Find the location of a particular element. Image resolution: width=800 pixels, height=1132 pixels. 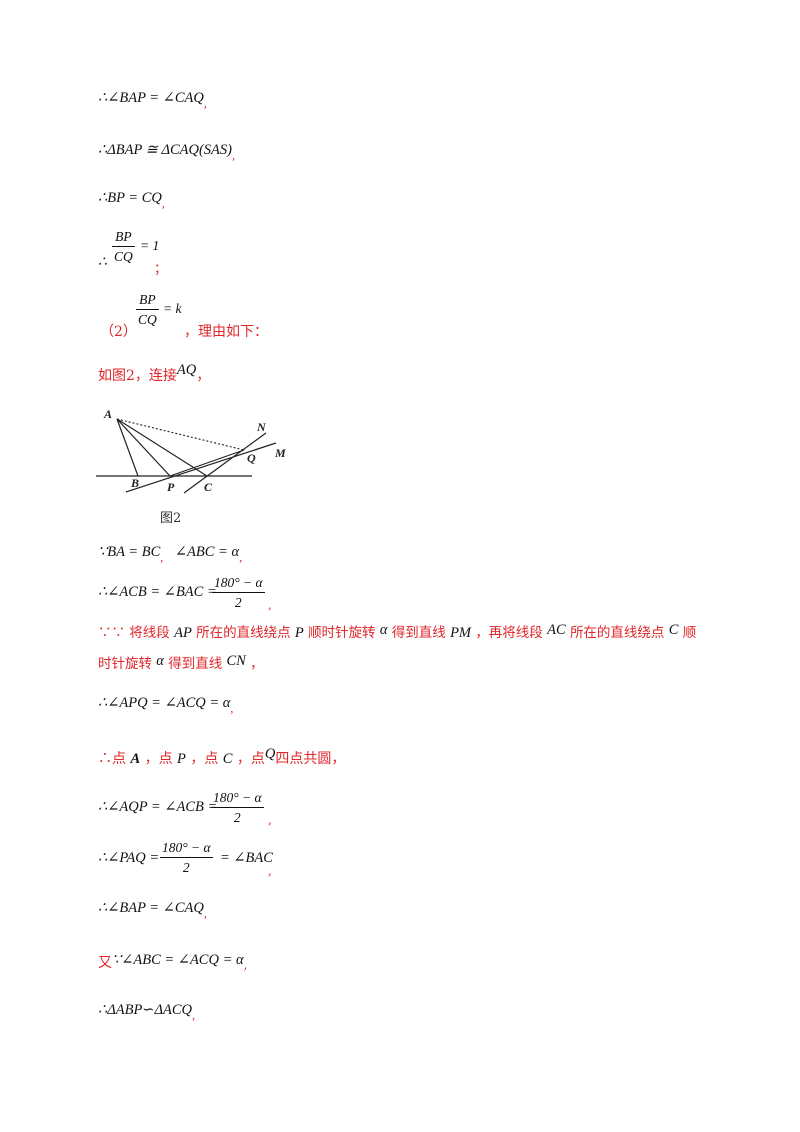

text: ∵∵ 将线段 is located at coordinates (134, 633).